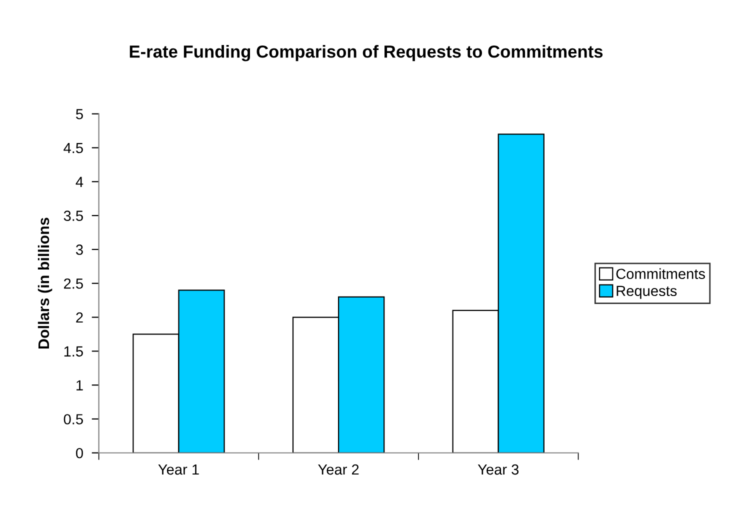 This screenshot has height=506, width=732. I want to click on x-tick-label: Year 1, so click(178, 469).